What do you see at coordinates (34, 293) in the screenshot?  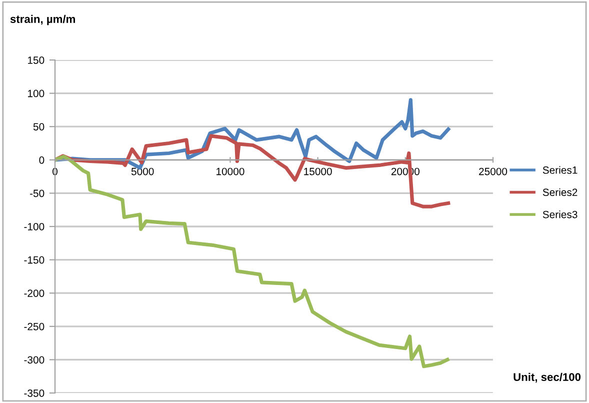 I see `y-tick-label: -200` at bounding box center [34, 293].